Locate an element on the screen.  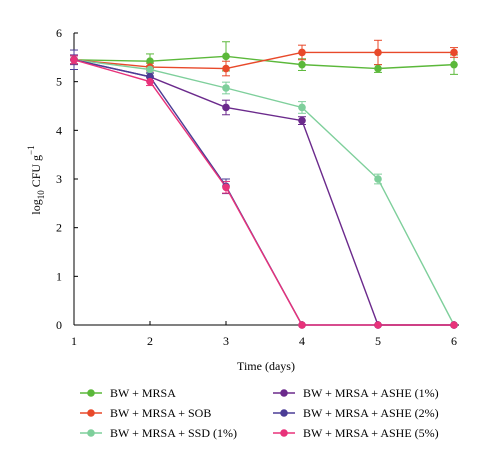
y-axis-title-prefix: log is located at coordinates (36, 206).